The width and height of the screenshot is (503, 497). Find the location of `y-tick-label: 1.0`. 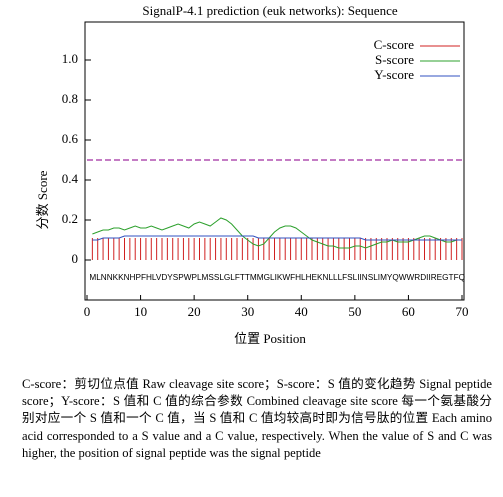

y-tick-label: 1.0 is located at coordinates (70, 58).